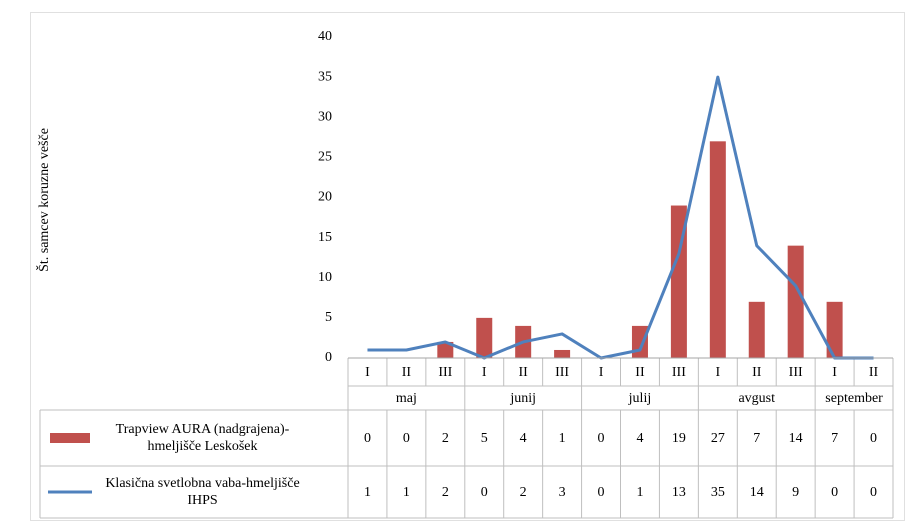 This screenshot has height=522, width=906. Describe the element at coordinates (325, 197) in the screenshot. I see `y-tick-label: 20` at that location.